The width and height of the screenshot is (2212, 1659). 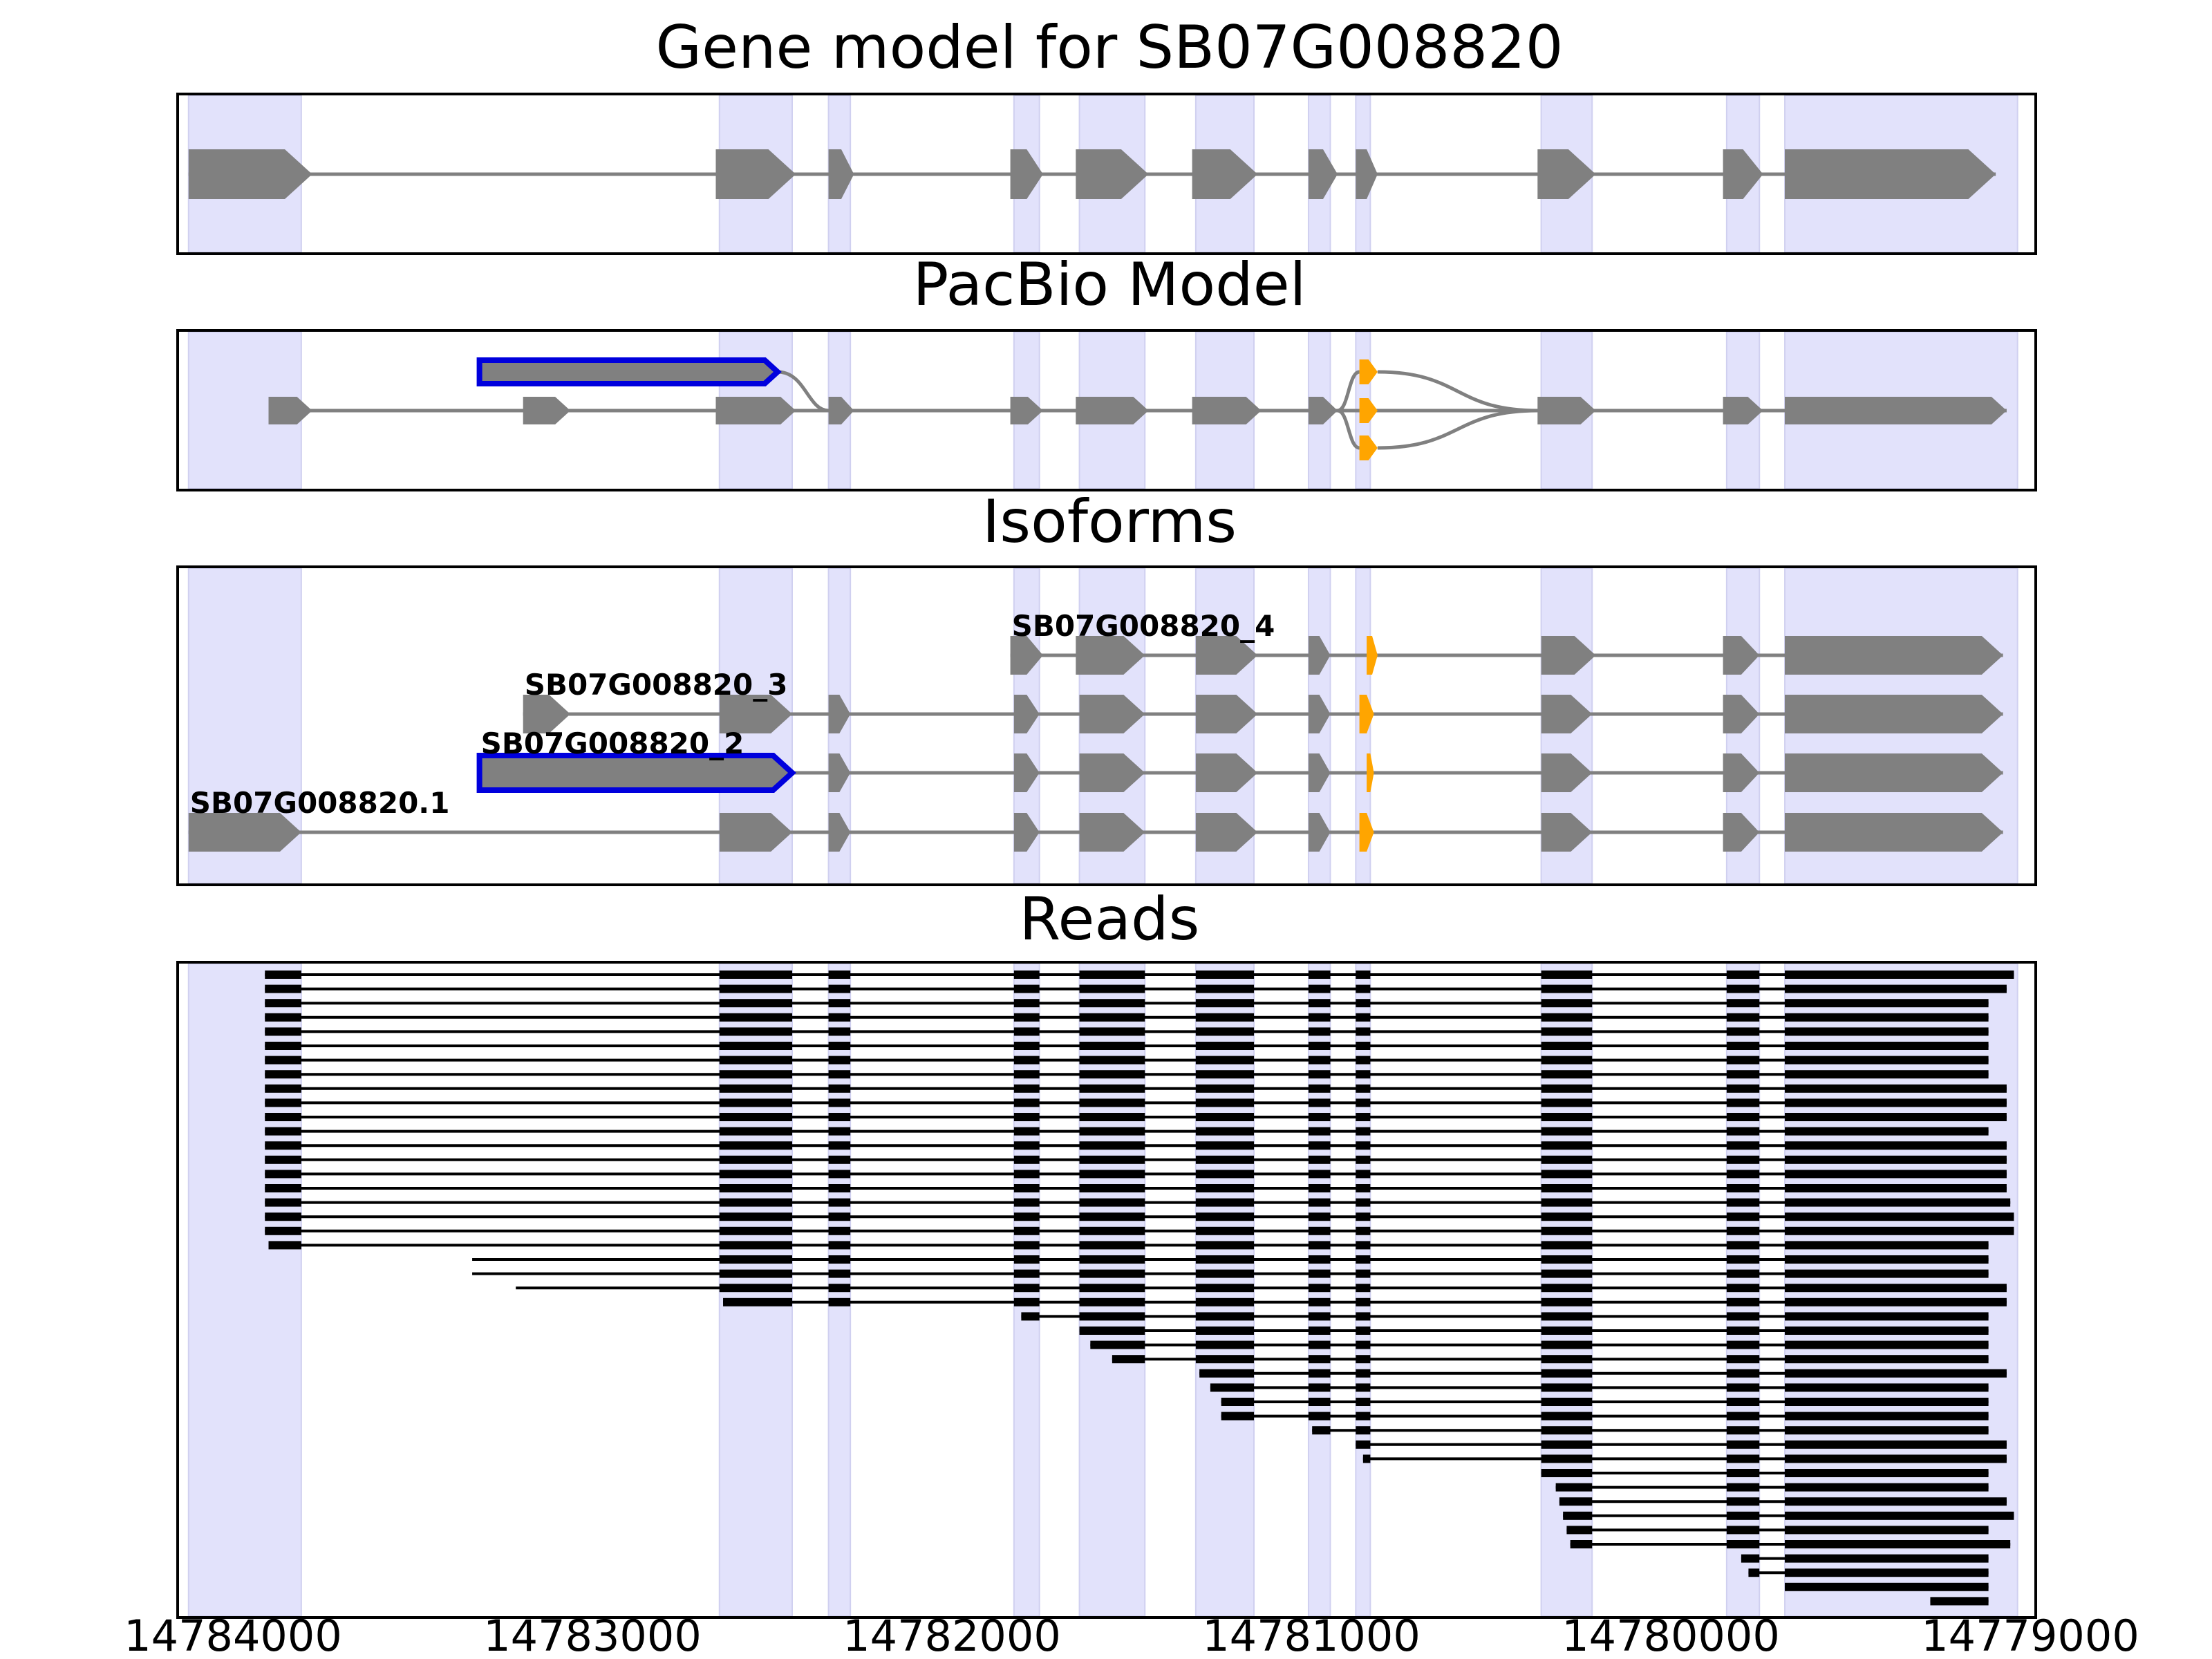 What do you see at coordinates (1110, 521) in the screenshot?
I see `isoforms-title: Isoforms` at bounding box center [1110, 521].